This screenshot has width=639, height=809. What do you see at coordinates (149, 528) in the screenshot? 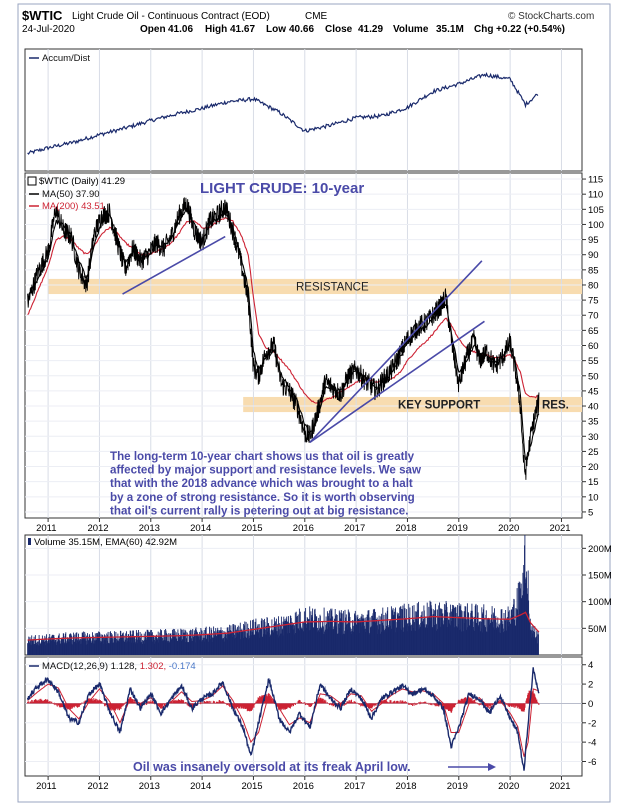
I see `xaxis-top-tick-label: 2013` at bounding box center [149, 528].